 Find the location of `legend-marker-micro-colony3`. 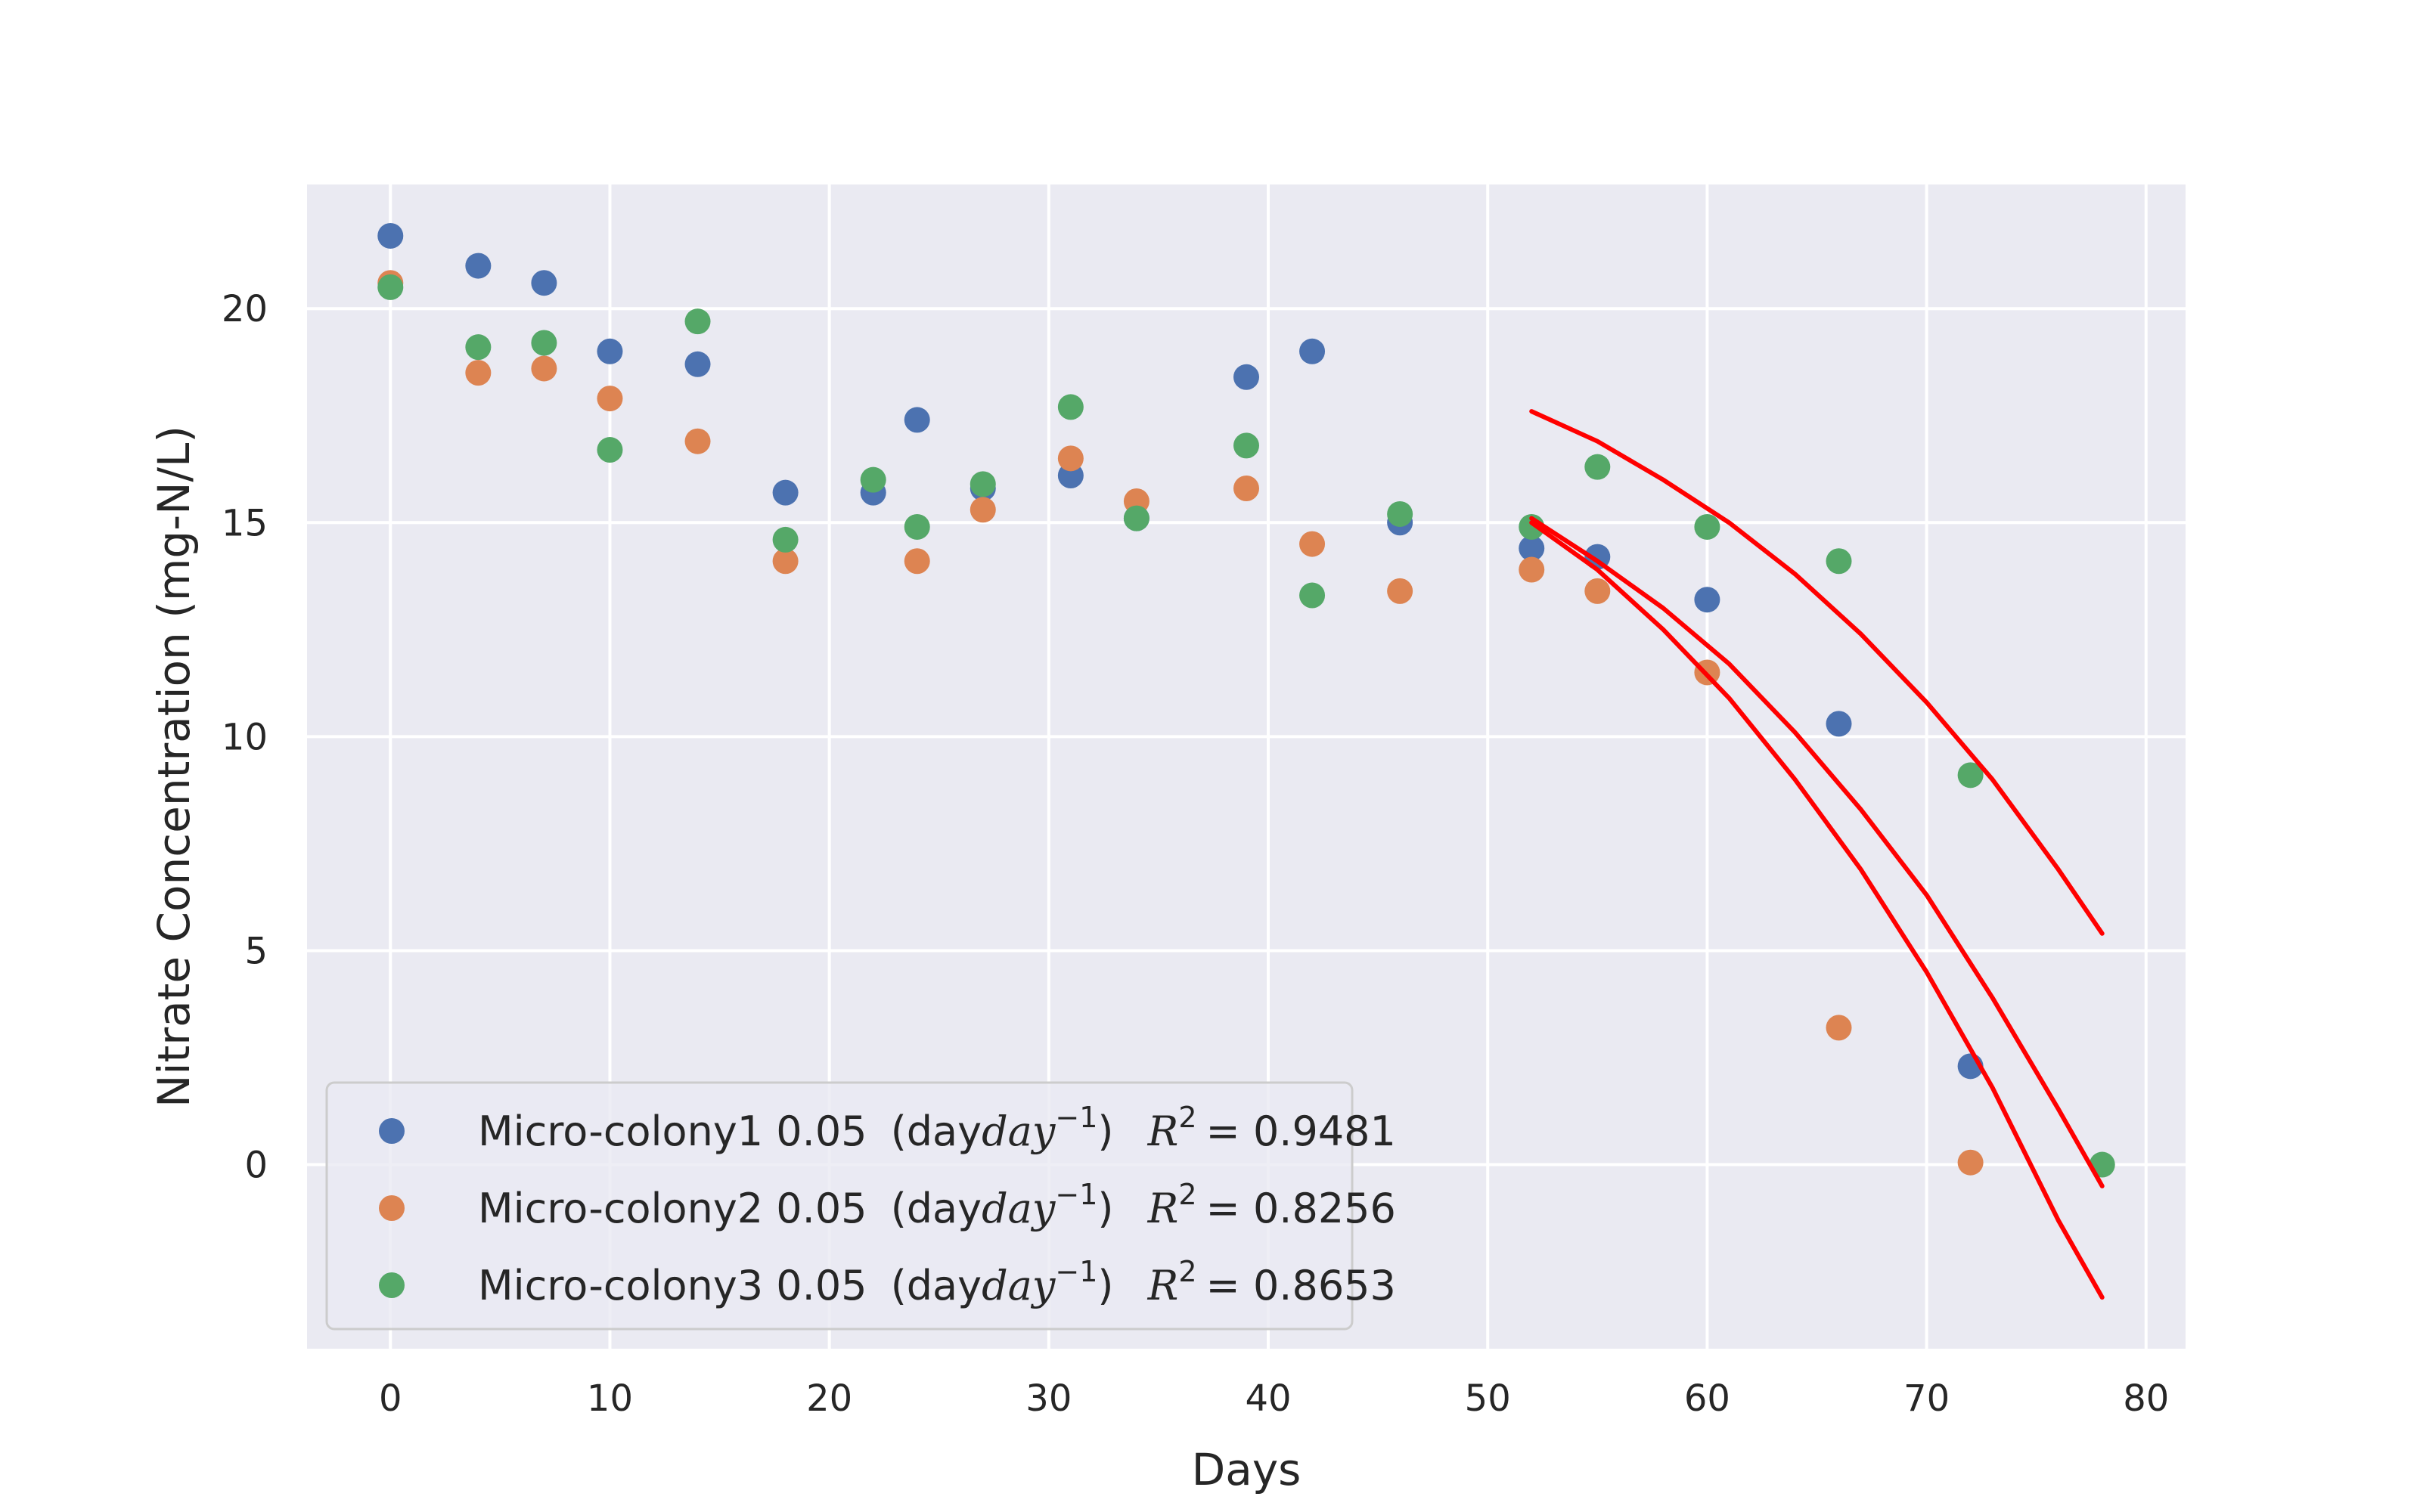

legend-marker-micro-colony3 is located at coordinates (392, 1285).